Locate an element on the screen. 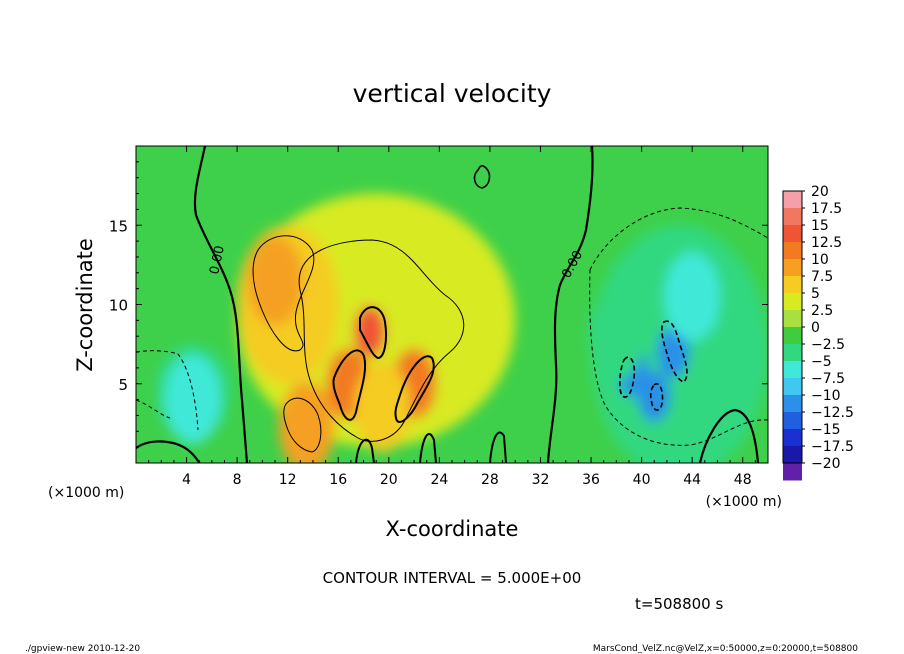 Image resolution: width=904 pixels, height=654 pixels. zero-contour-bottom-left is located at coordinates (168, 451).